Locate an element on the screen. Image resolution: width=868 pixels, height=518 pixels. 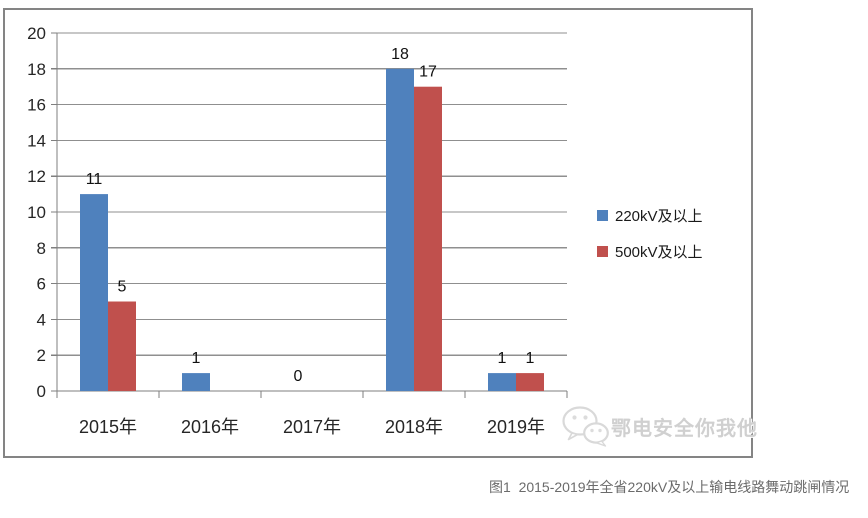
data-label: 5 is located at coordinates (122, 287).